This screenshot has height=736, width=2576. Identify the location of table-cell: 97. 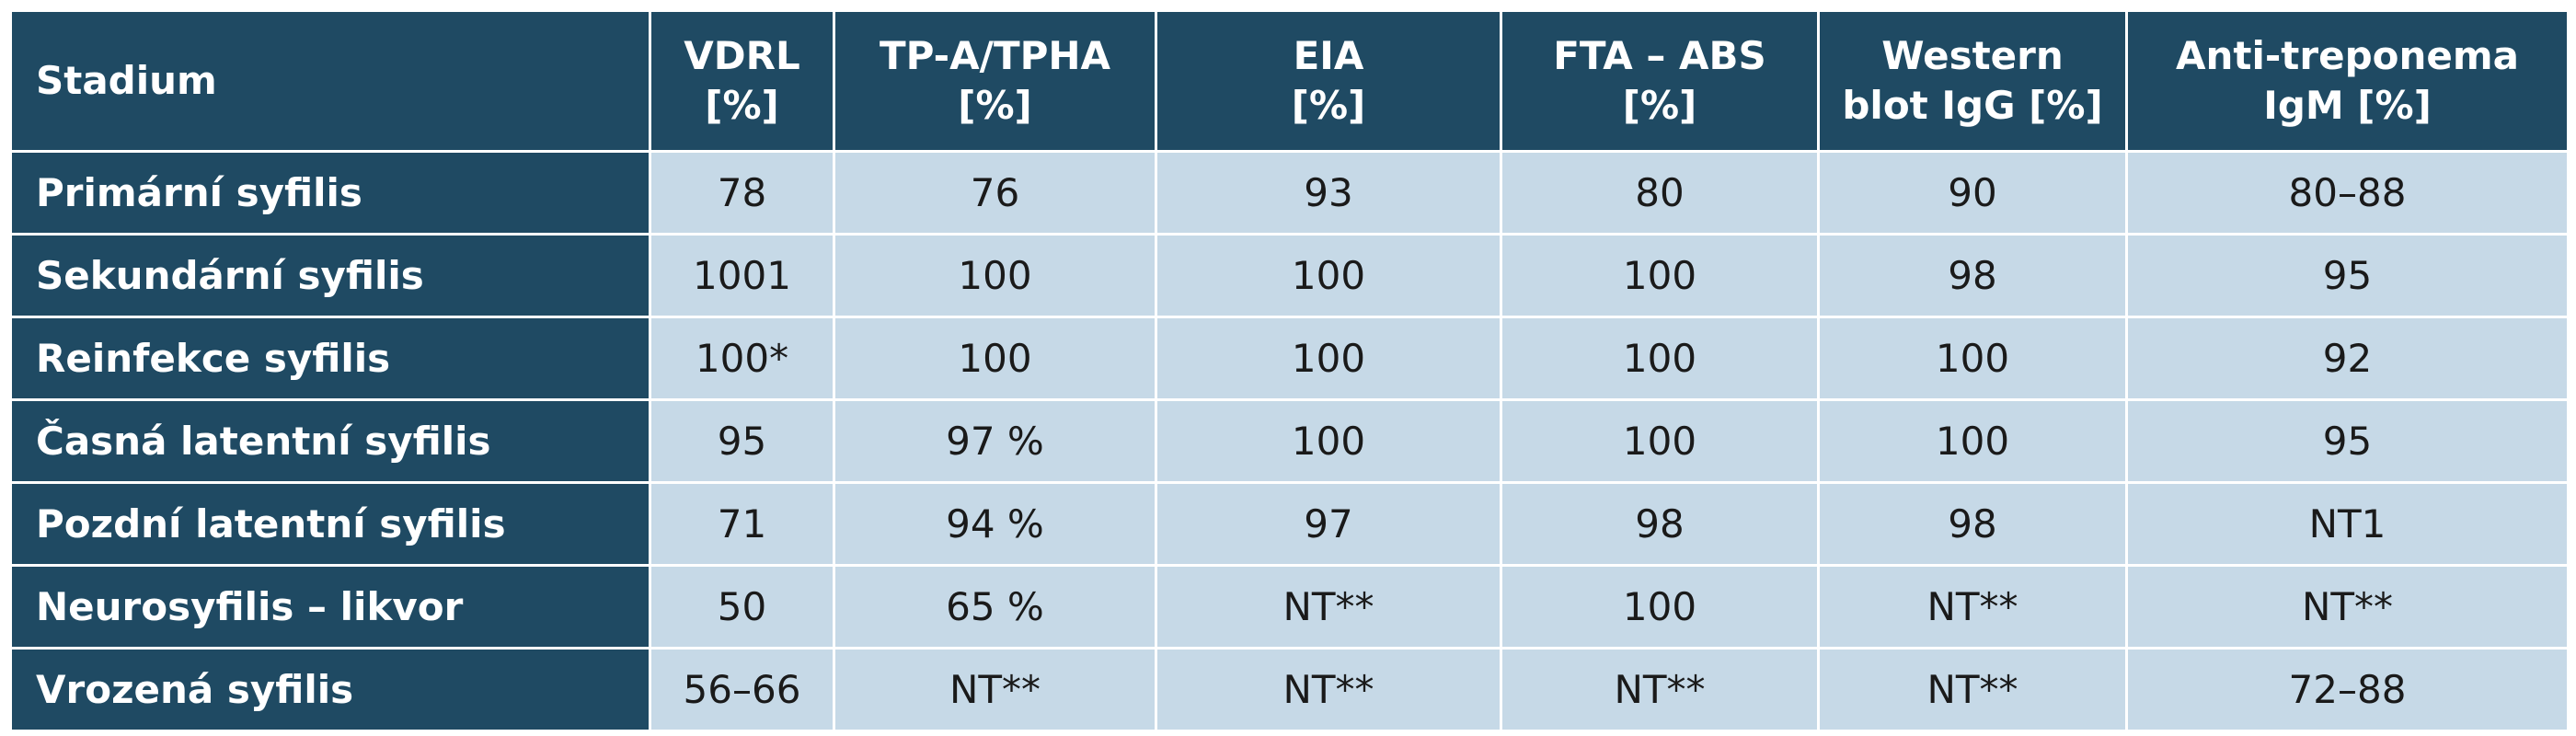
(1328, 524).